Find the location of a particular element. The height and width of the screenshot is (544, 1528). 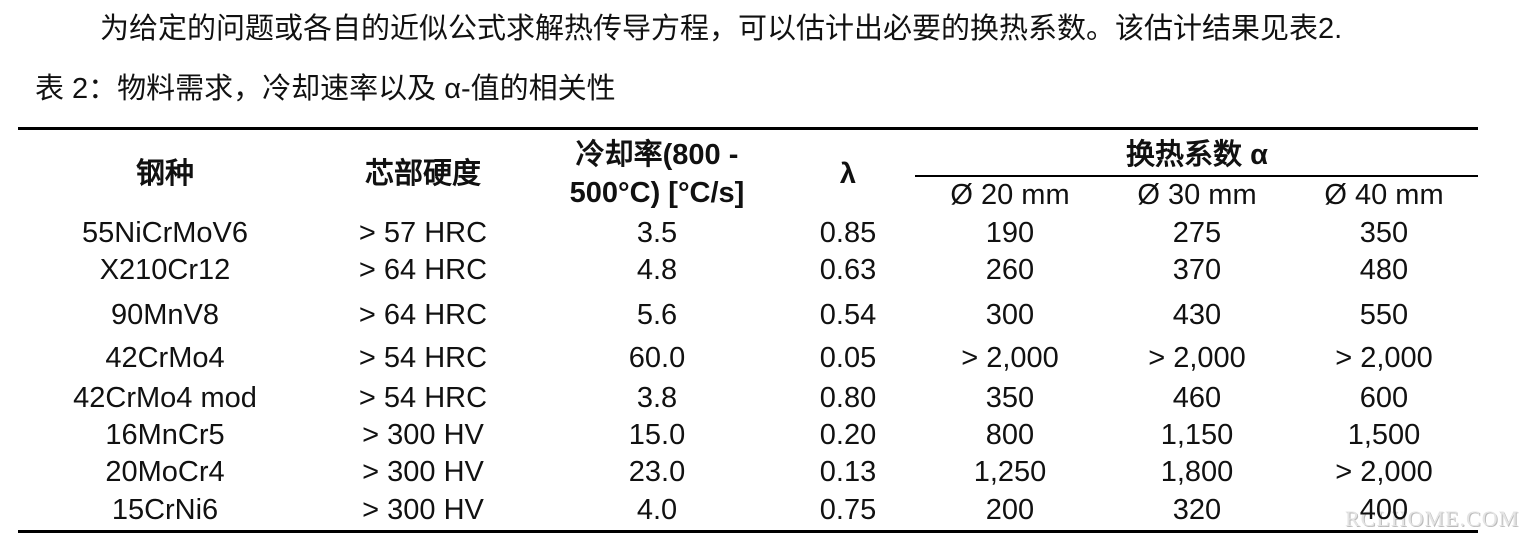

table-cell: 3.5 is located at coordinates (657, 233).